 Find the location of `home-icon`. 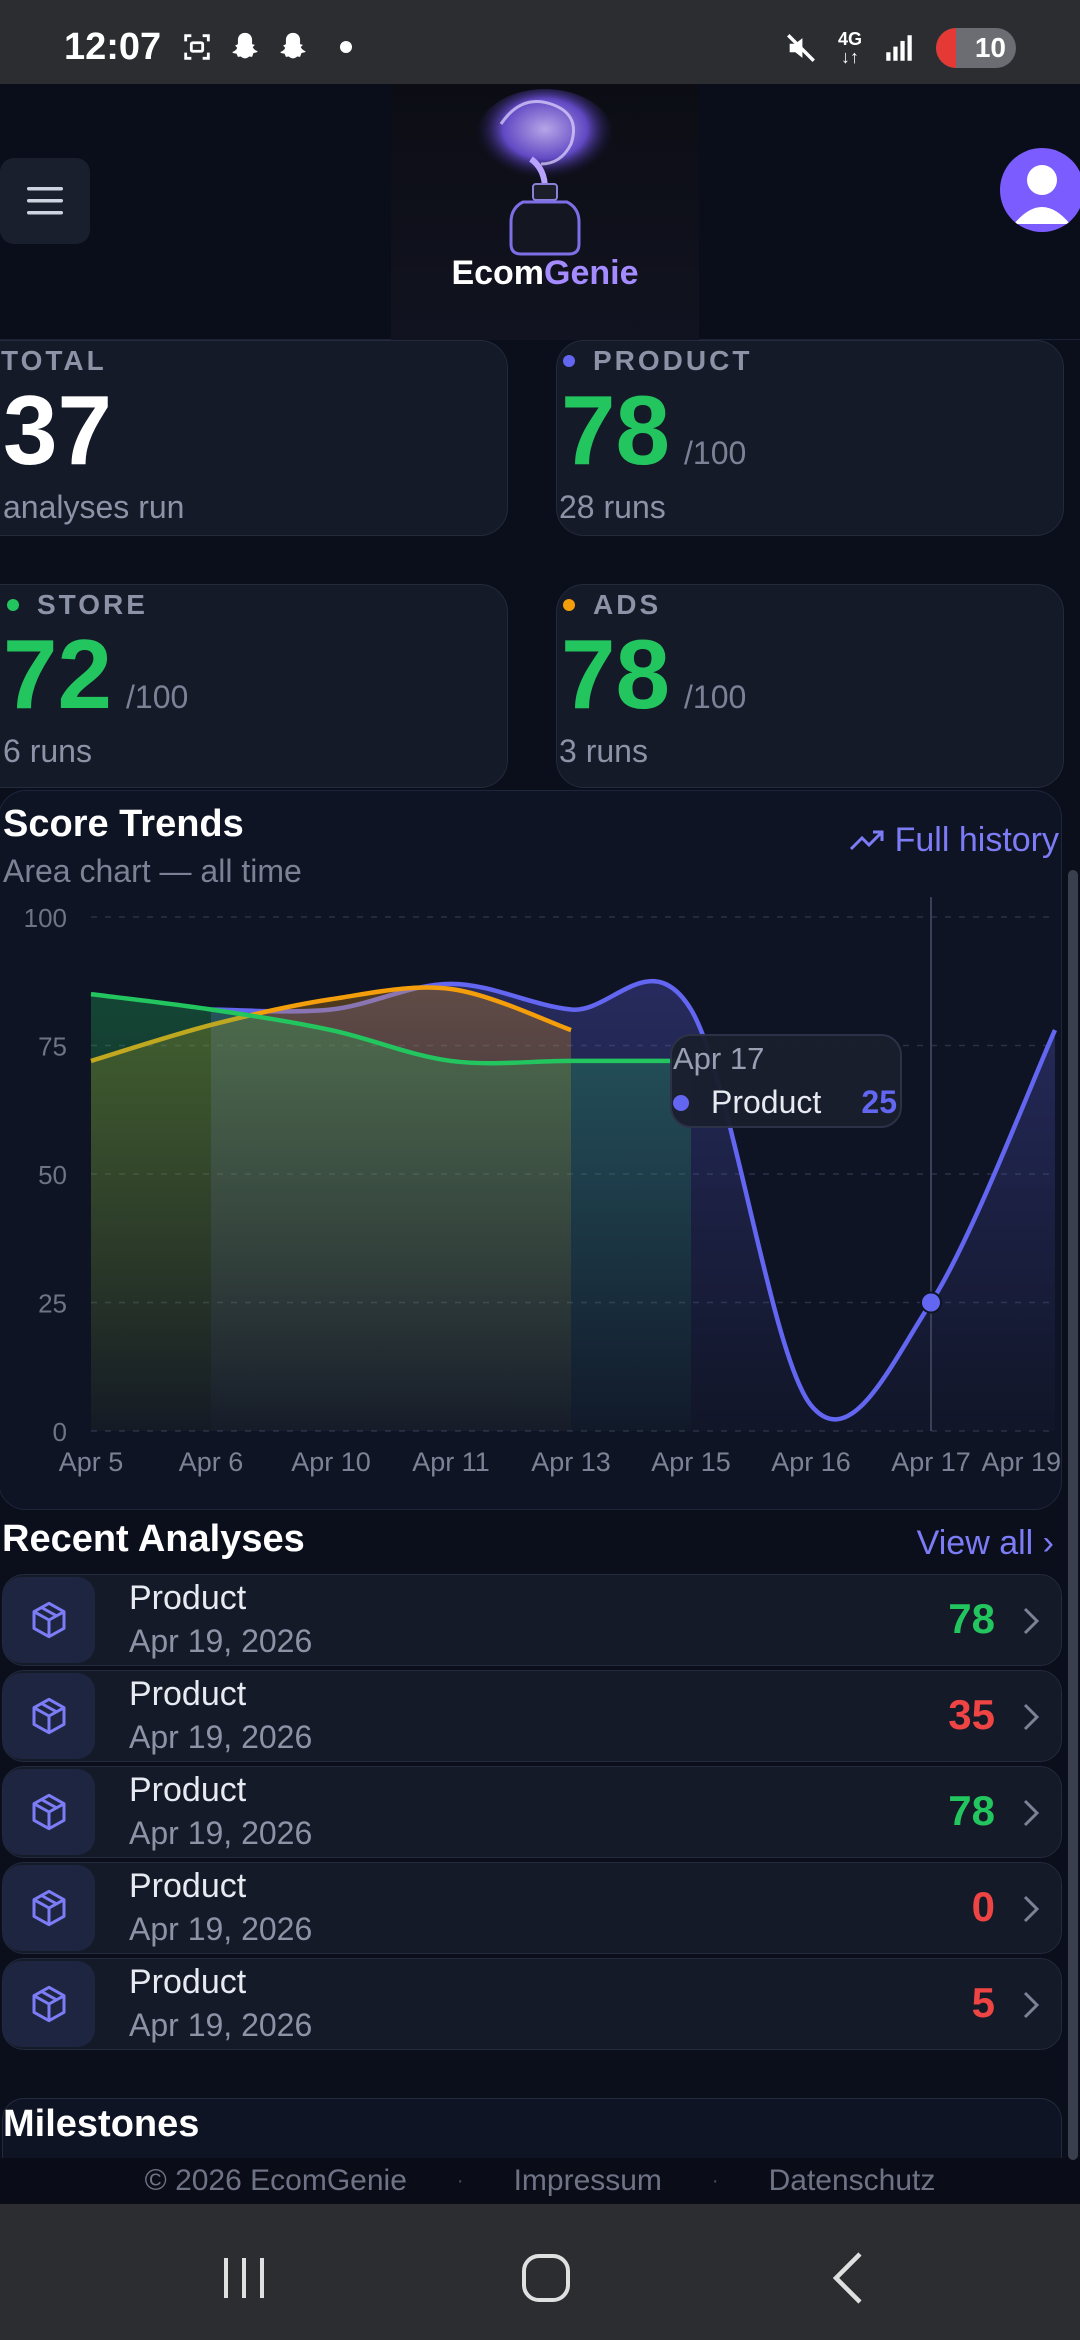

home-icon is located at coordinates (546, 2278).